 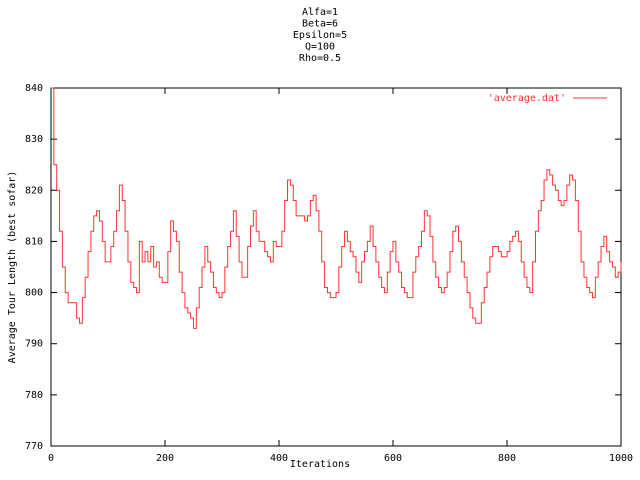 What do you see at coordinates (393, 458) in the screenshot?
I see `x-tick-label: 600` at bounding box center [393, 458].